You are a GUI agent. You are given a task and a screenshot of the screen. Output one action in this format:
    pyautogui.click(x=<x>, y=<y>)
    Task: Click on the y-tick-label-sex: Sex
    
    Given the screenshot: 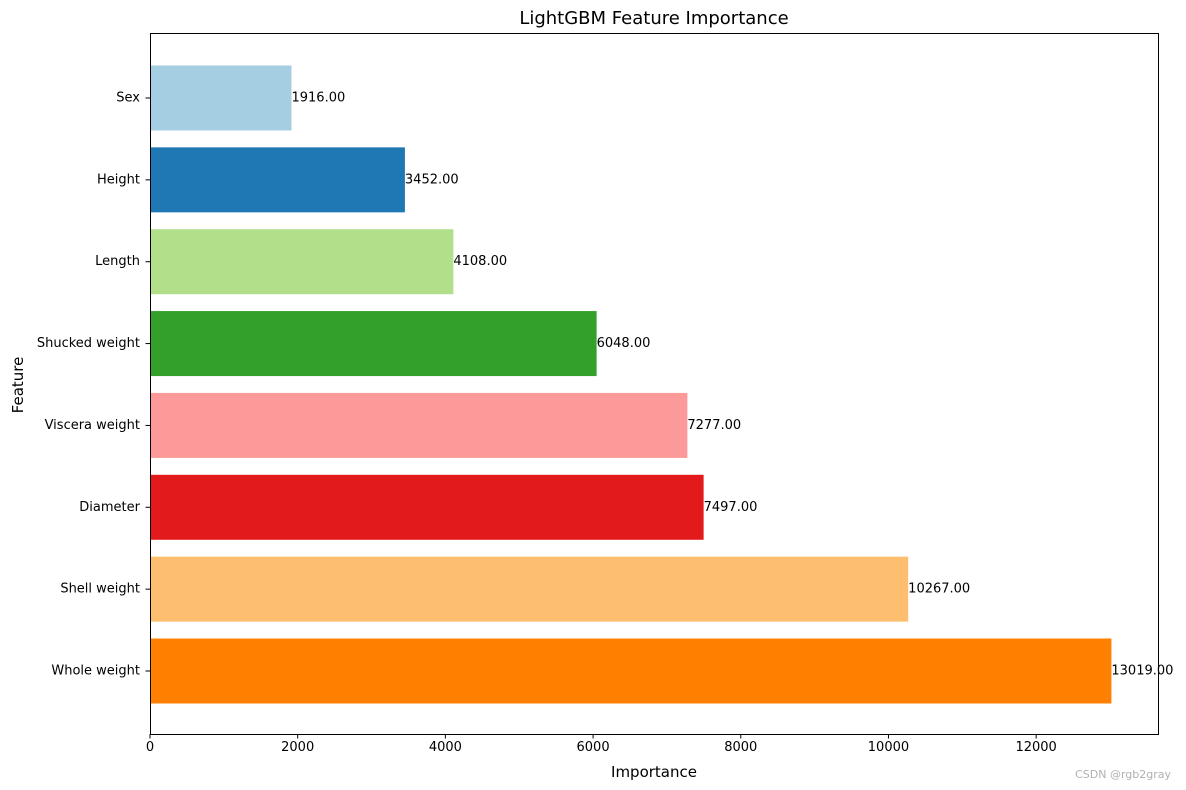 What is the action you would take?
    pyautogui.click(x=128, y=98)
    